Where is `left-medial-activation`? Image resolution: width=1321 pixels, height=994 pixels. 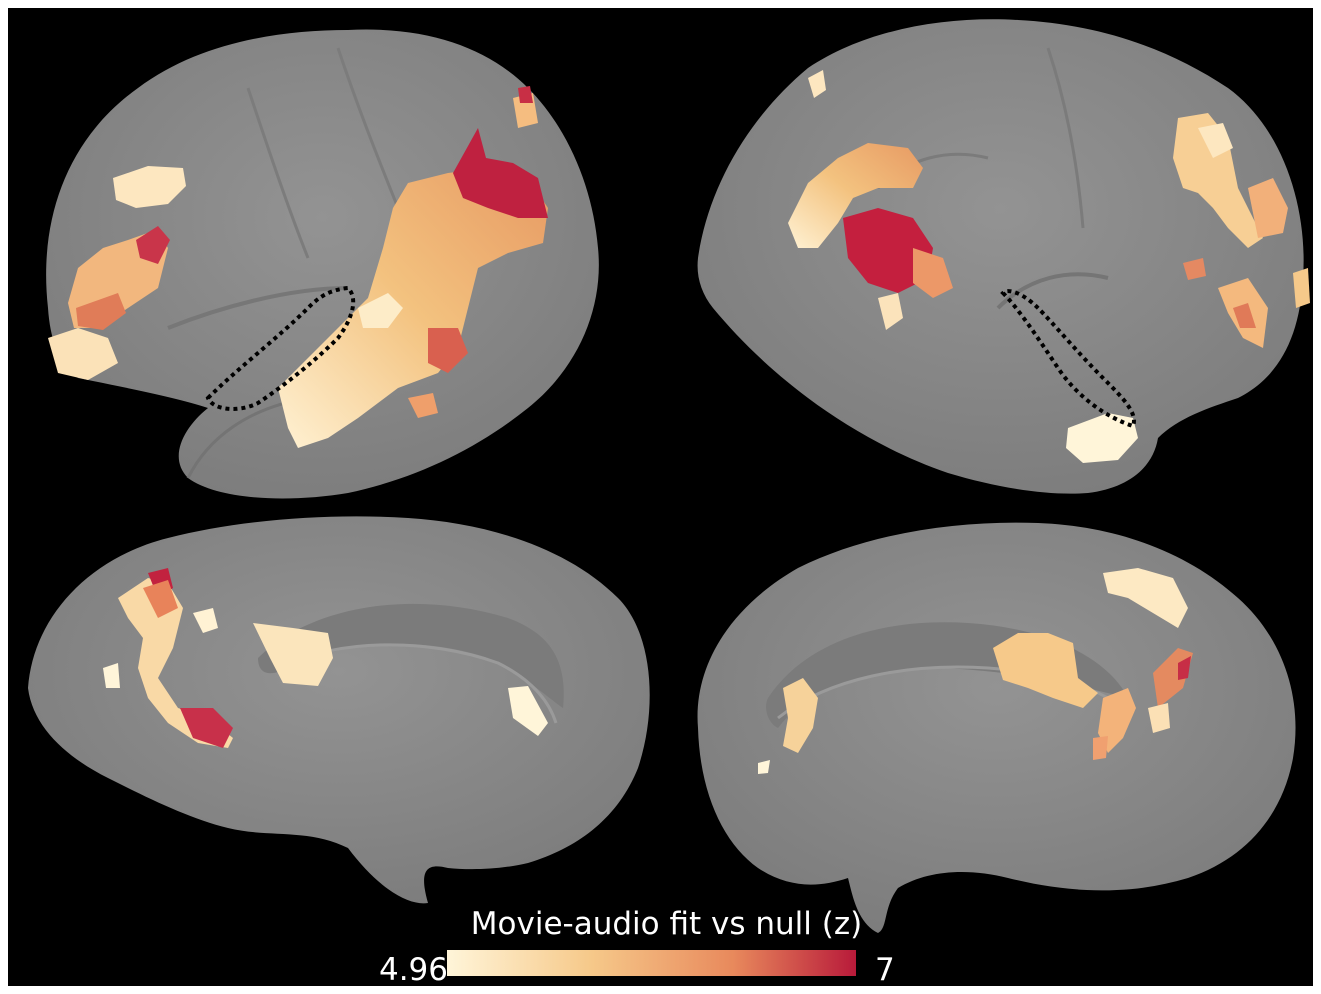 left-medial-activation is located at coordinates (325, 658).